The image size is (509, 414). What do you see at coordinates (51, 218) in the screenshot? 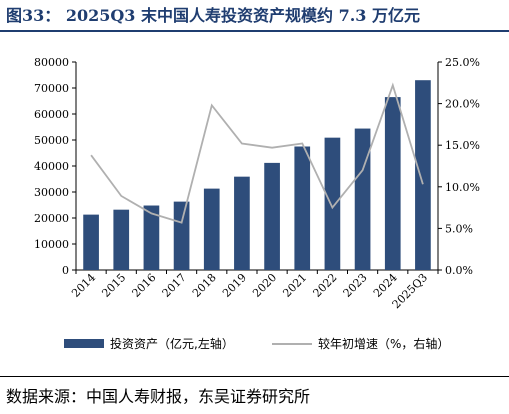
I see `left-tick-label: 20000` at bounding box center [51, 218].